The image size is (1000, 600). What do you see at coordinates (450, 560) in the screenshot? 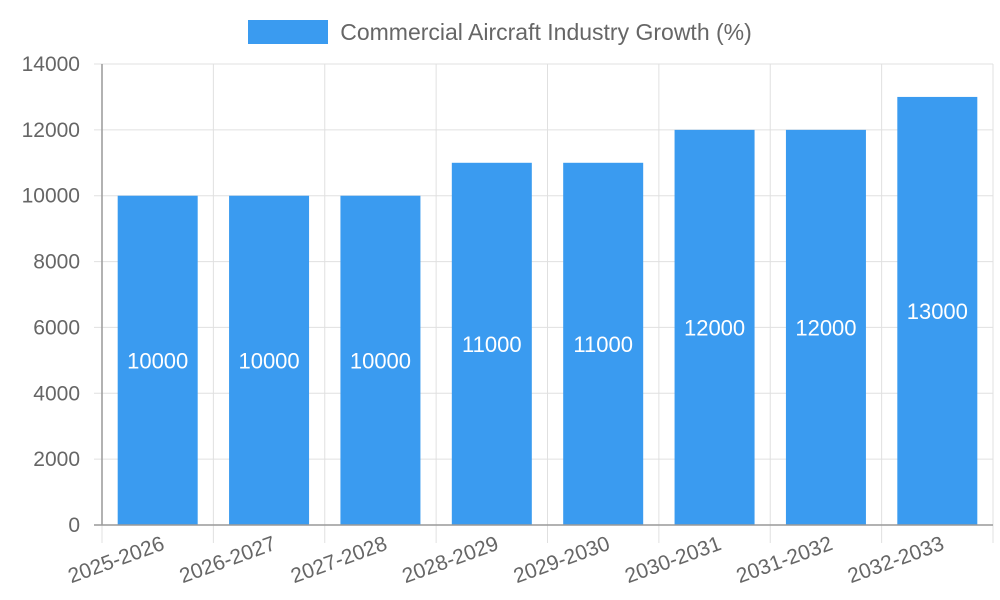
I see `x-tick-label: 2028-2029` at bounding box center [450, 560].